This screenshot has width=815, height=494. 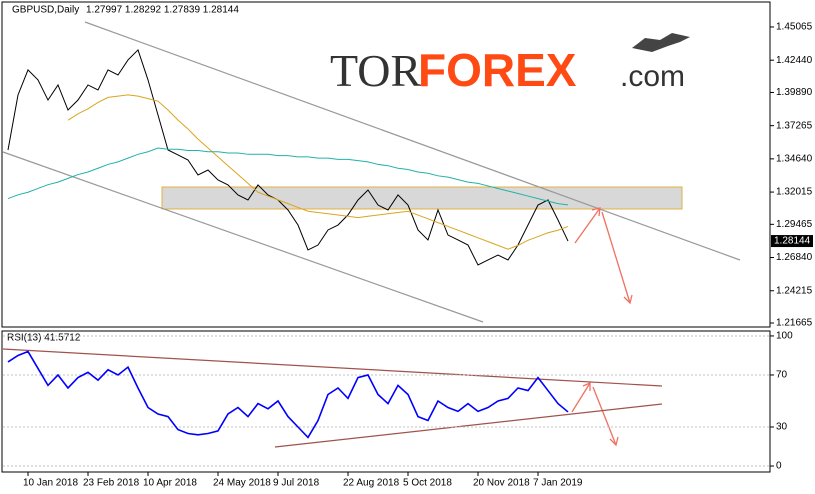 I want to click on watermark-prefix: TOR, so click(x=375, y=70).